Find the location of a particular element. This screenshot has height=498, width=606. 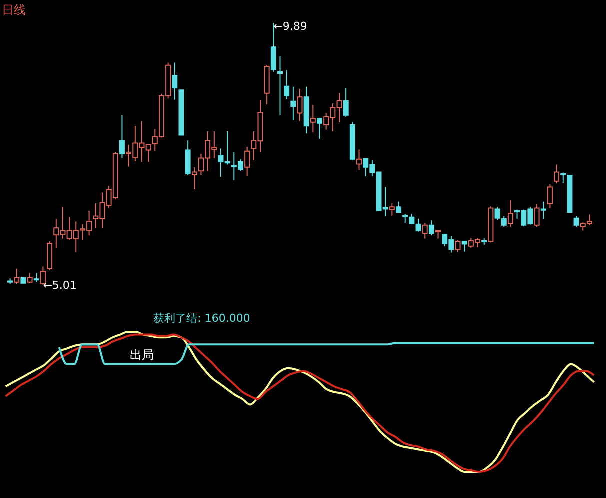

annotation: ←5.01 is located at coordinates (60, 285).